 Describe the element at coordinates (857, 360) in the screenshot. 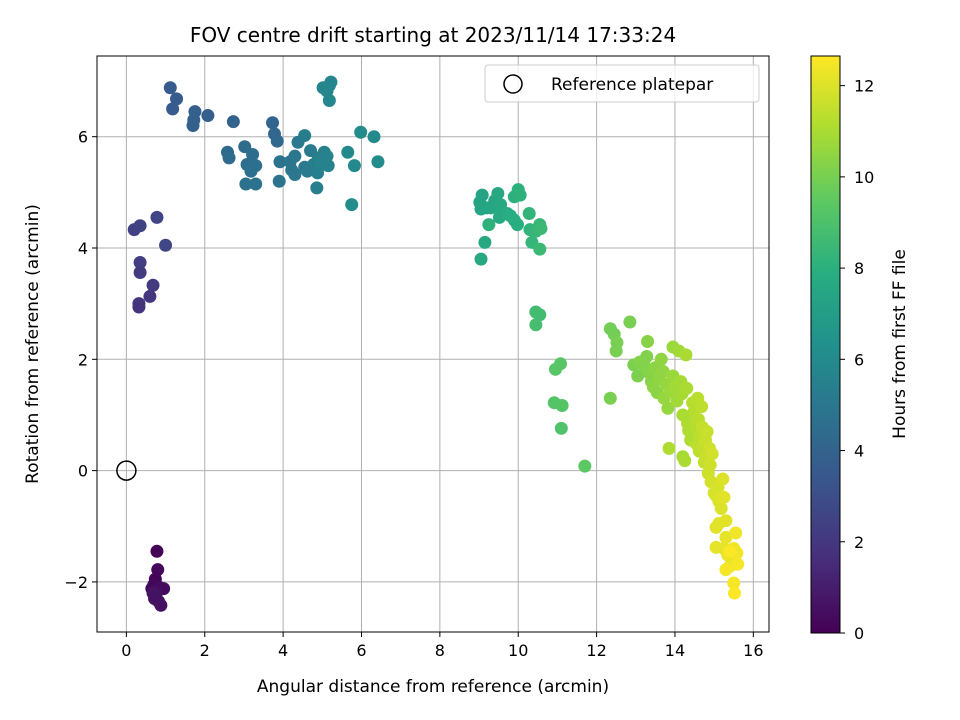

I see `colorbar-ticks: 0 2 4 6 8 10 12` at that location.